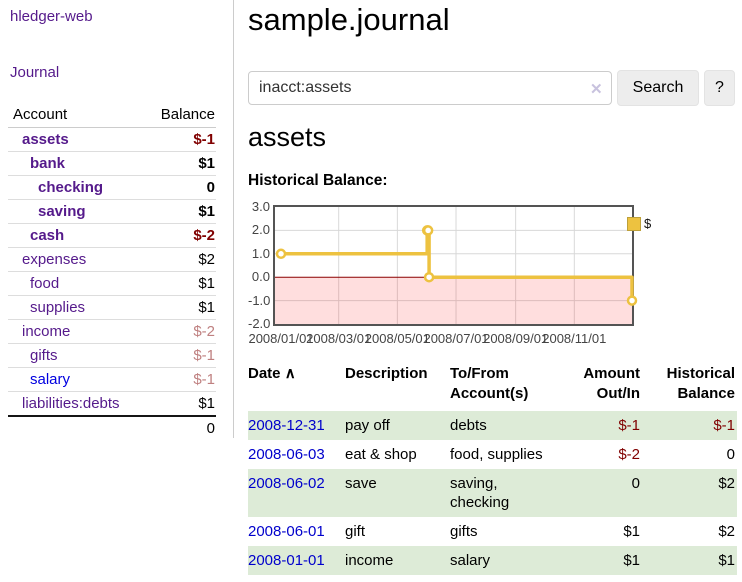 The width and height of the screenshot is (742, 582). What do you see at coordinates (179, 187) in the screenshot?
I see `account-balance: 0` at bounding box center [179, 187].